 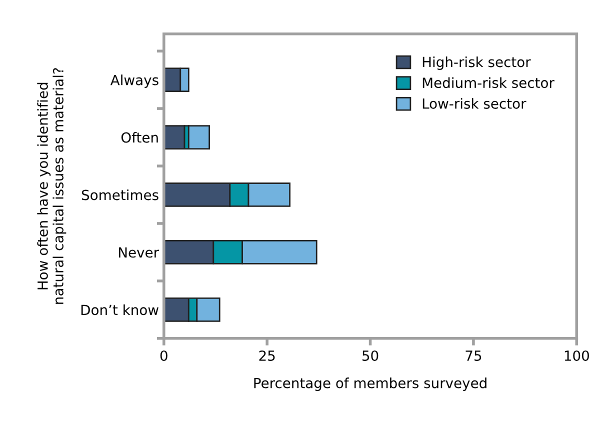 What do you see at coordinates (120, 194) in the screenshot?
I see `y-tick-label: Sometimes` at bounding box center [120, 194].